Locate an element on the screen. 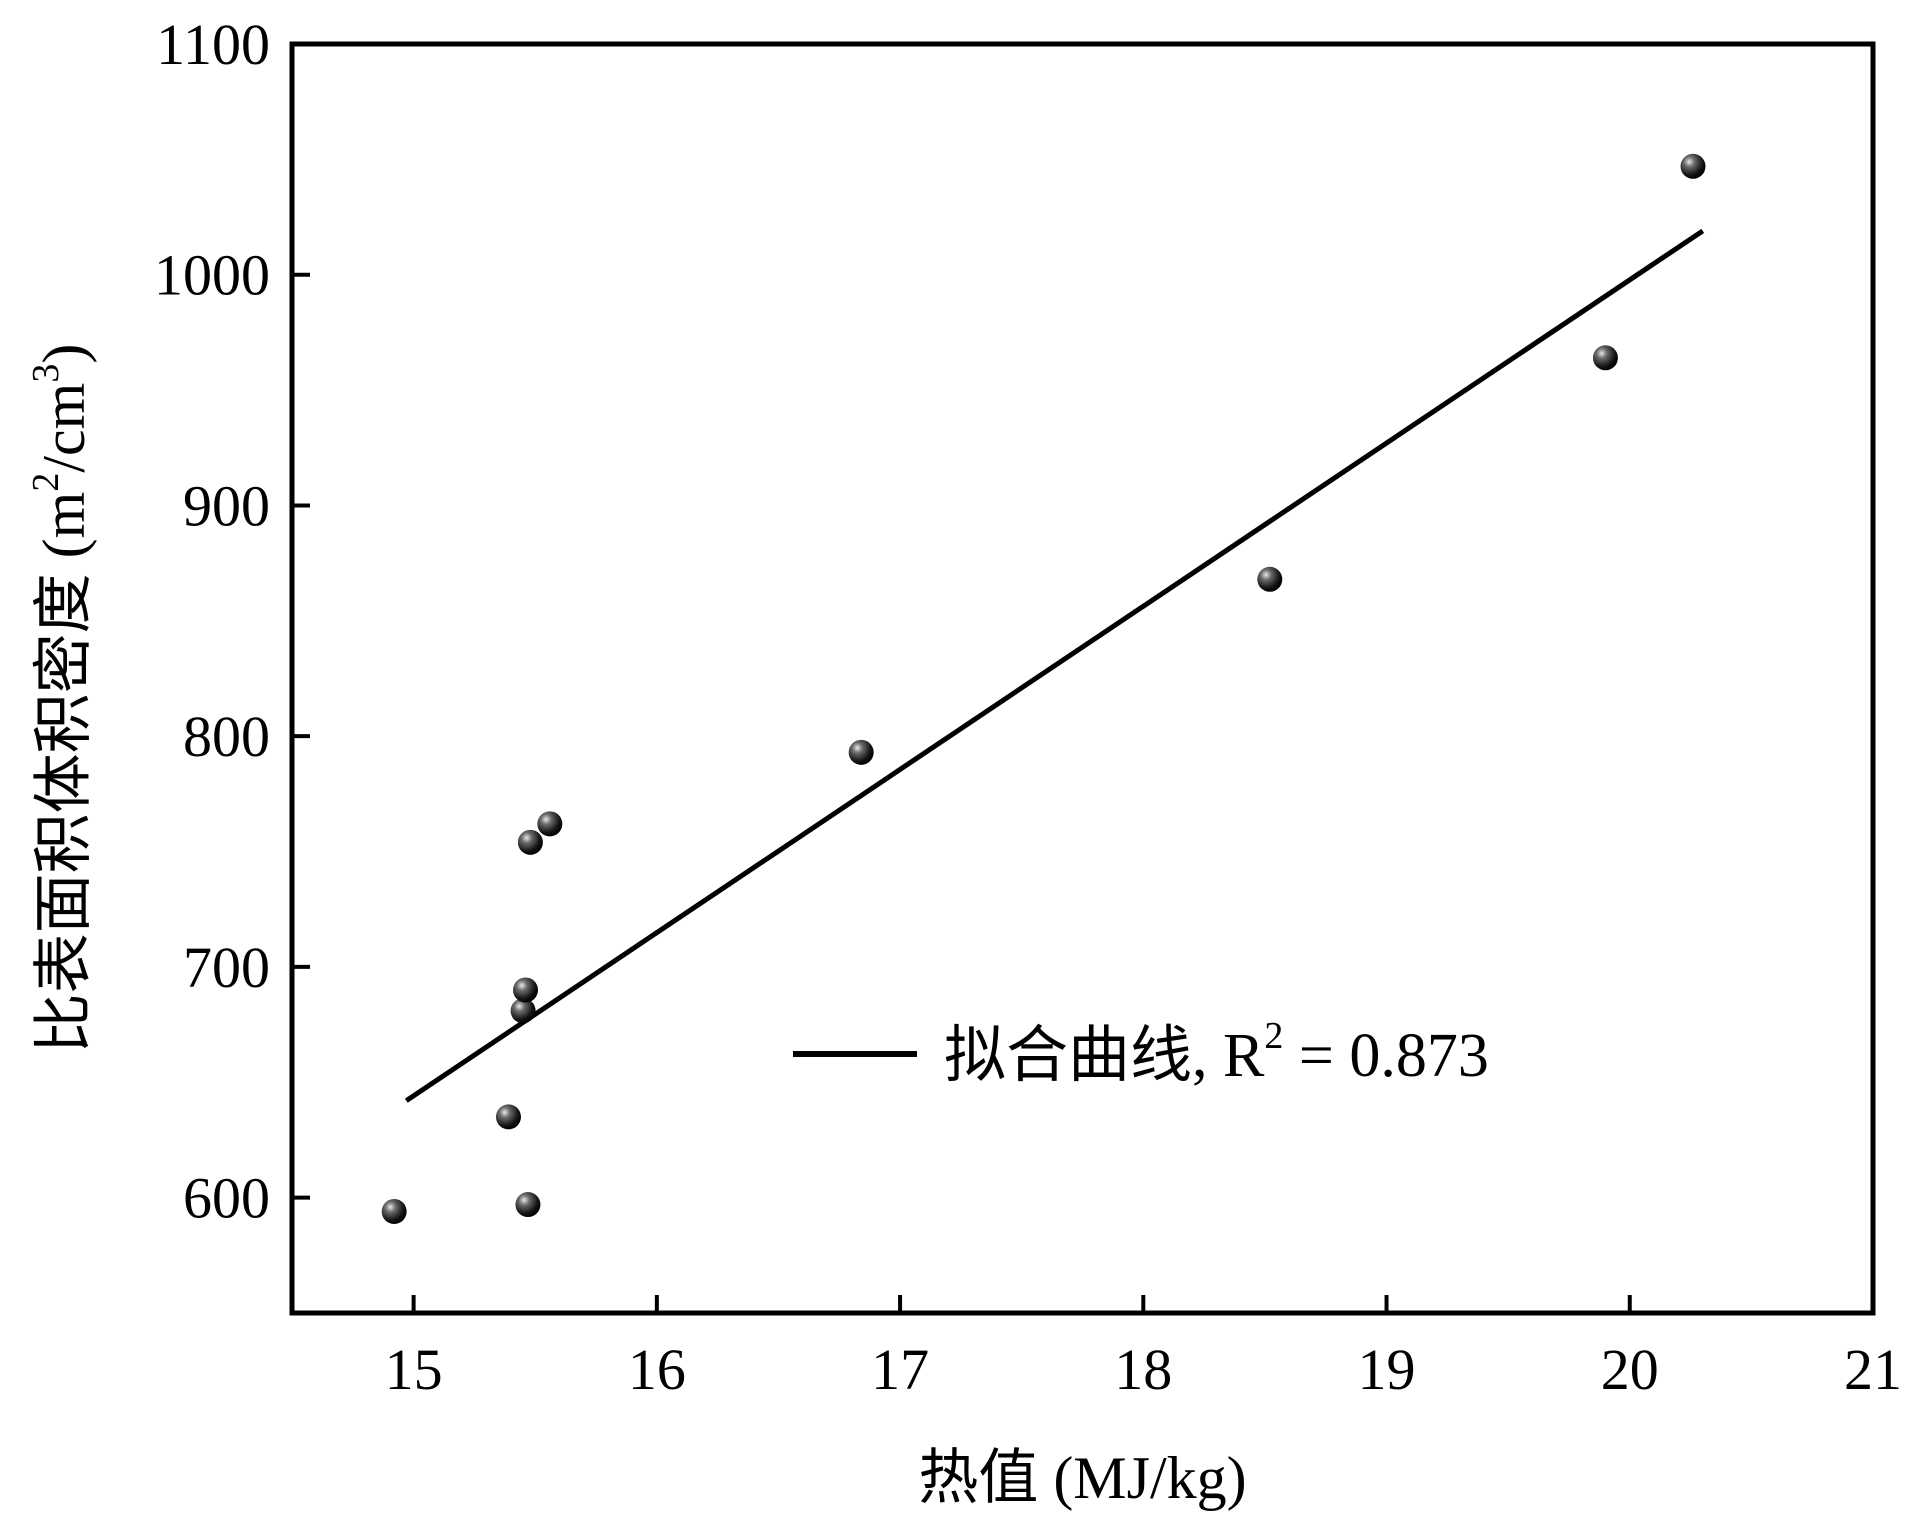 Image resolution: width=1907 pixels, height=1522 pixels. legend-label: 拟合曲线, R2 = 0.873 is located at coordinates (1216, 1052).